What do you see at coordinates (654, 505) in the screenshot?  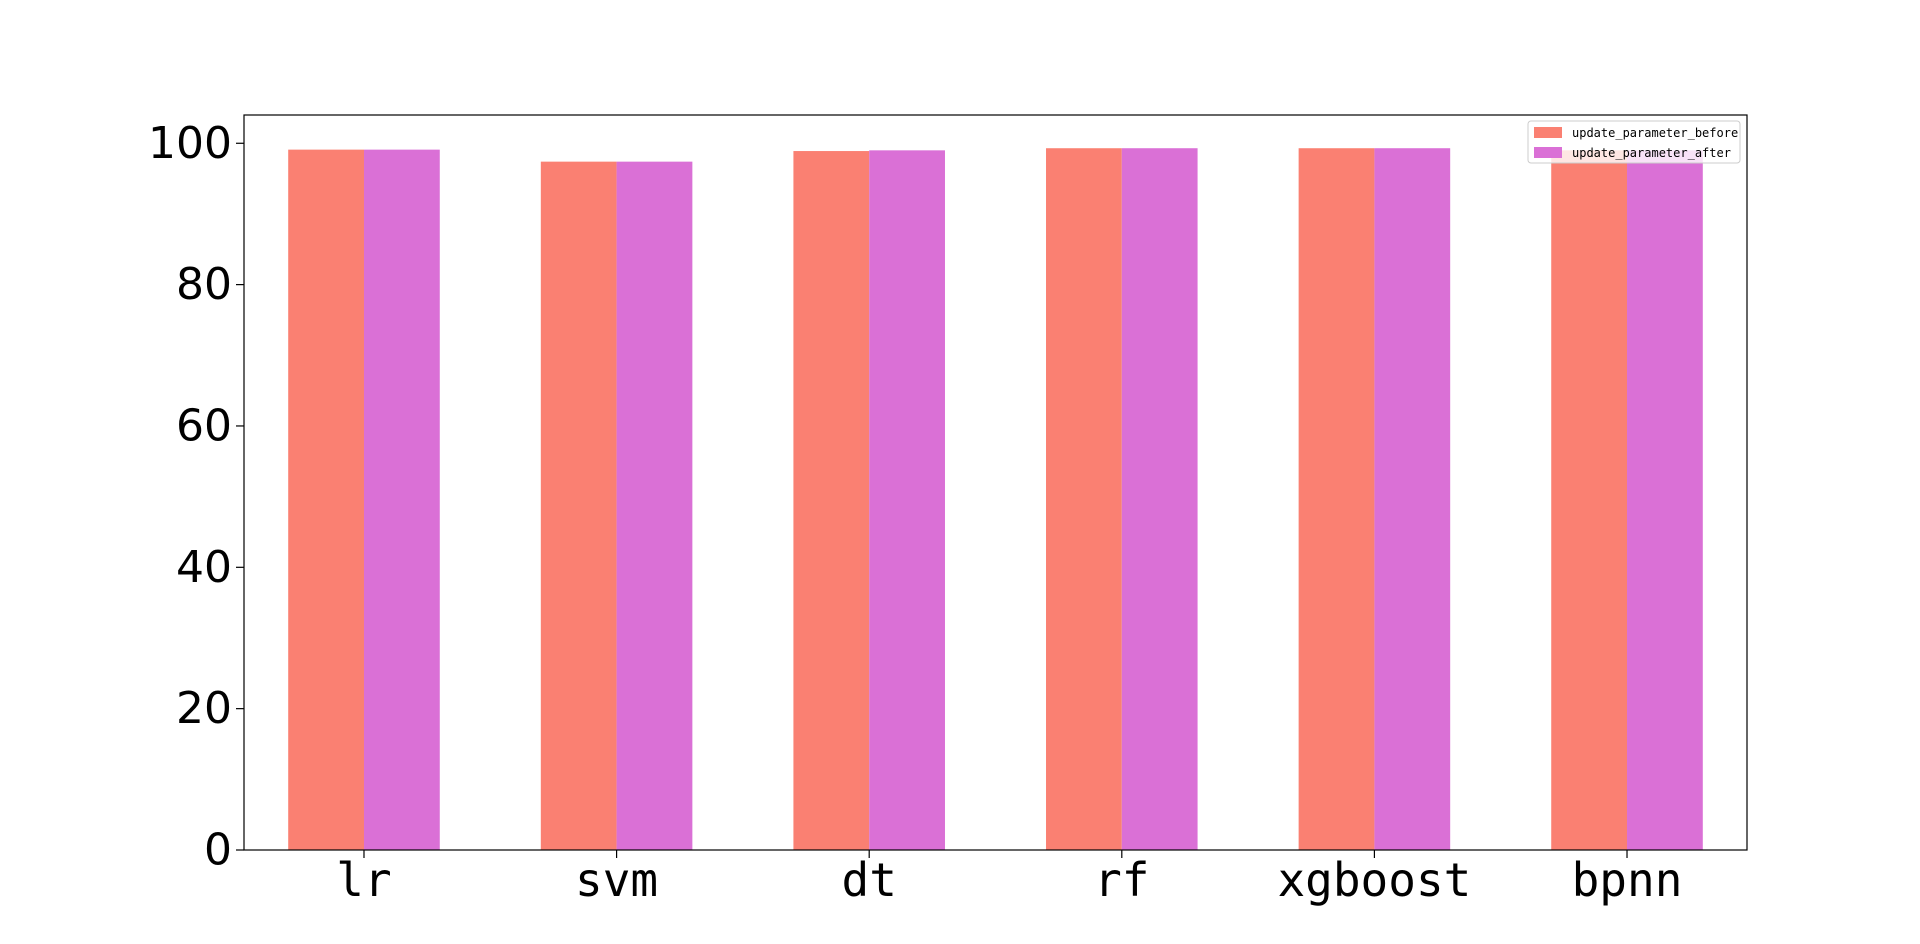 I see `bar-svm-after` at bounding box center [654, 505].